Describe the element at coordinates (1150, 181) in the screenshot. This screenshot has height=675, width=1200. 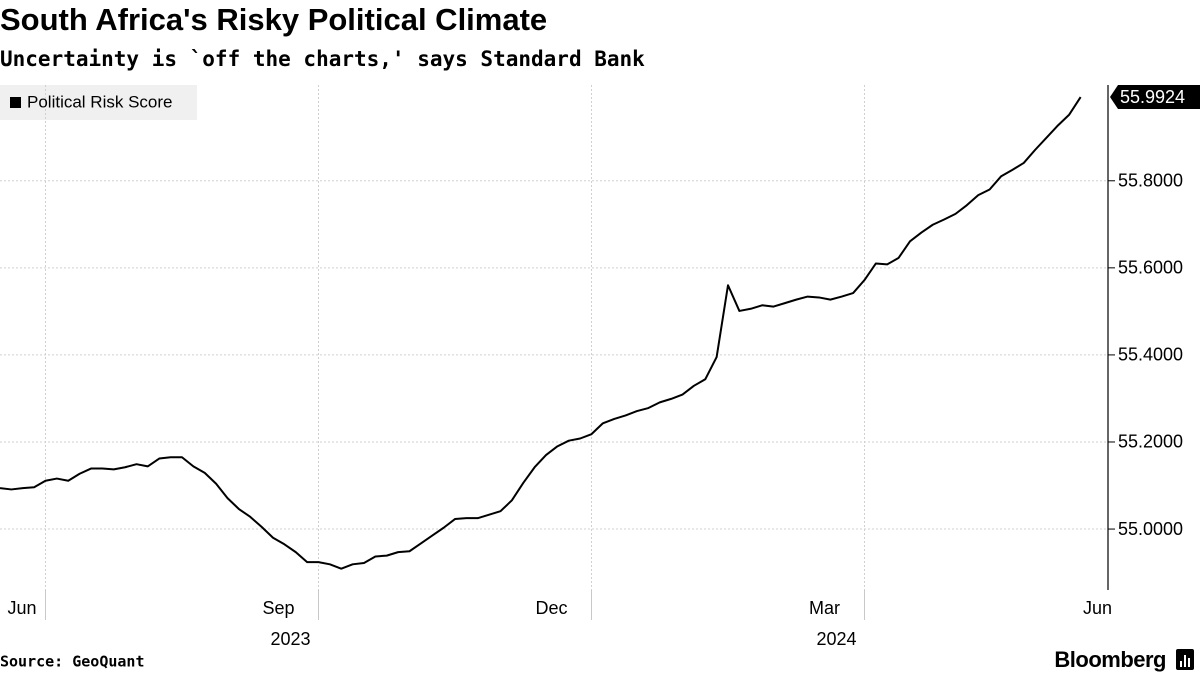
I see `y-tick-label: 55.8000` at that location.